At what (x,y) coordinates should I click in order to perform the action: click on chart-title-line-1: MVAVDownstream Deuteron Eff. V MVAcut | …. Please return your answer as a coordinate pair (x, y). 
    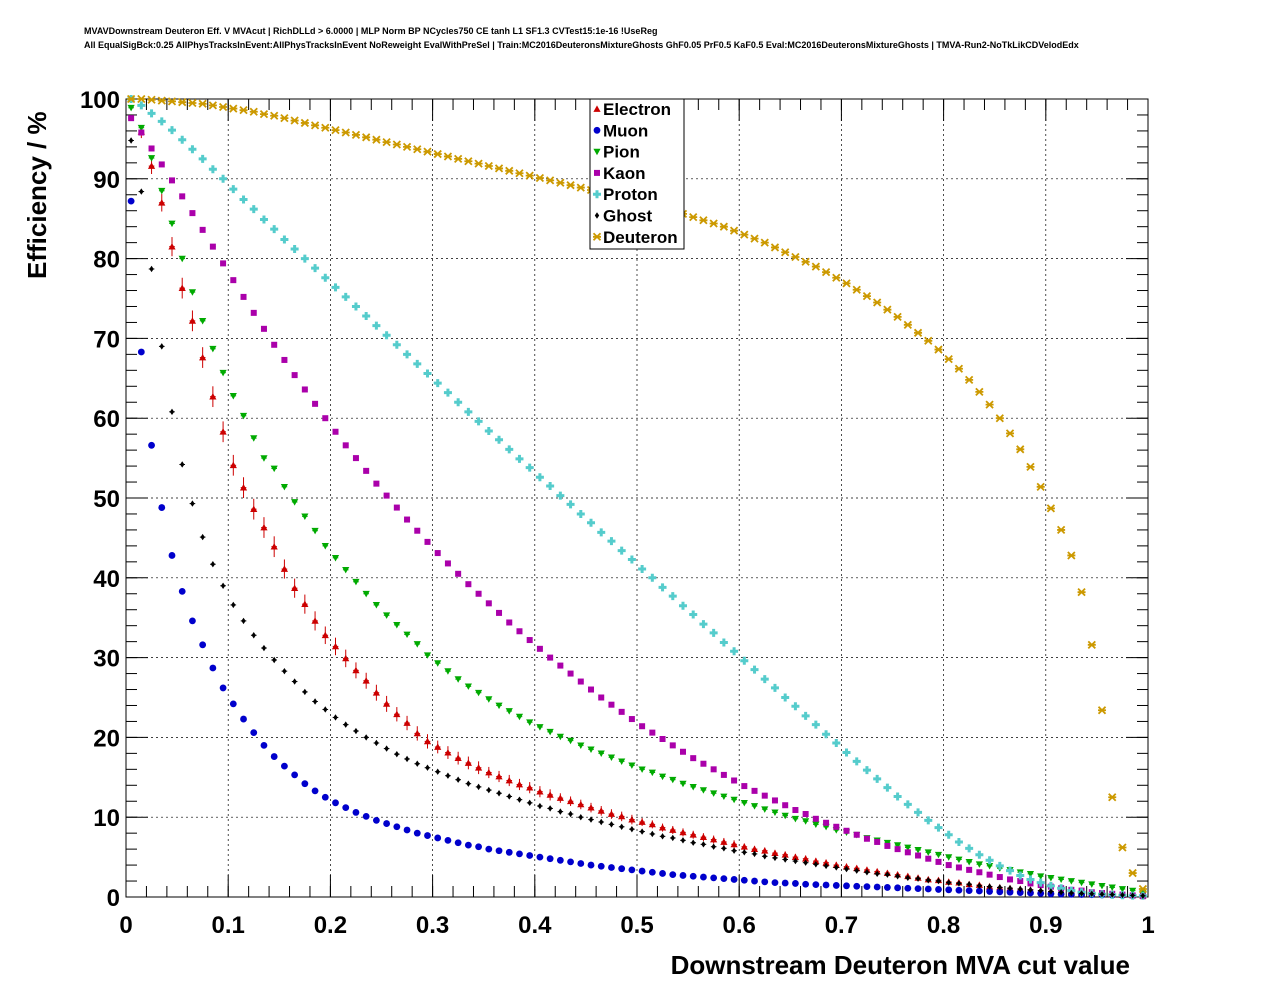
    Looking at the image, I should click on (371, 31).